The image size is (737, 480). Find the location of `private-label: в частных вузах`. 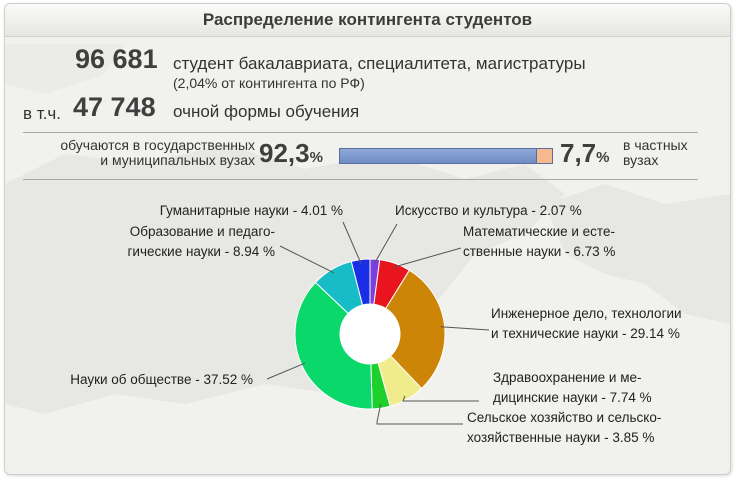

private-label: в частных вузах is located at coordinates (655, 153).